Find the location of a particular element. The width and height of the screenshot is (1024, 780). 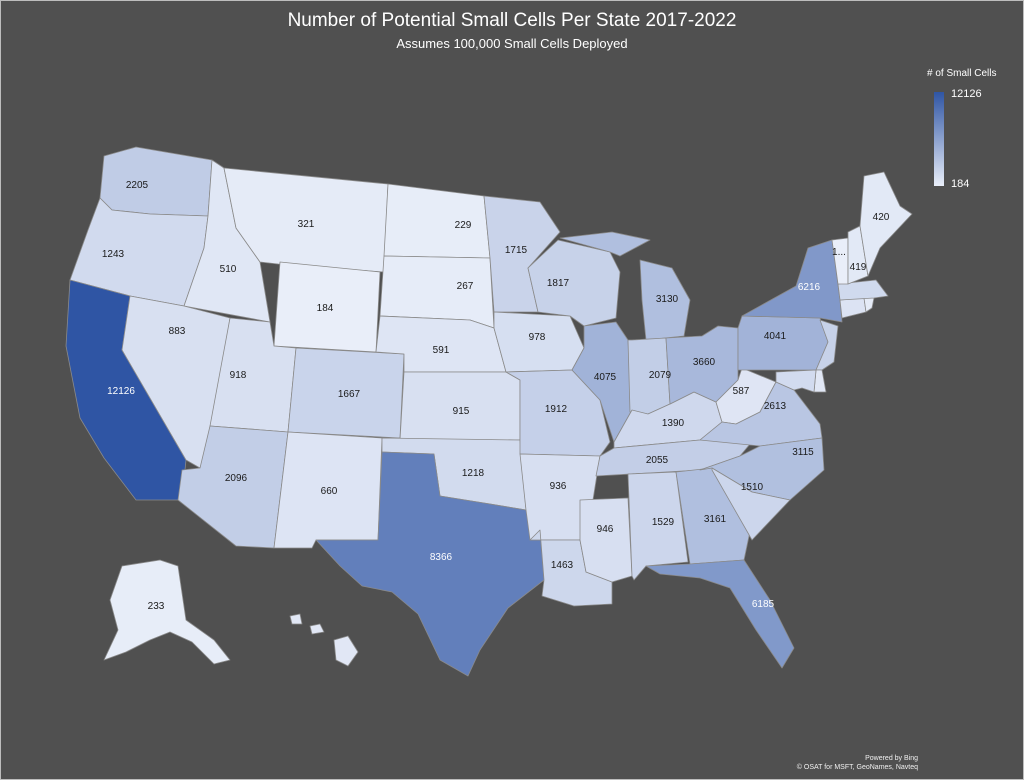

state-label-MS: 946 is located at coordinates (605, 529).